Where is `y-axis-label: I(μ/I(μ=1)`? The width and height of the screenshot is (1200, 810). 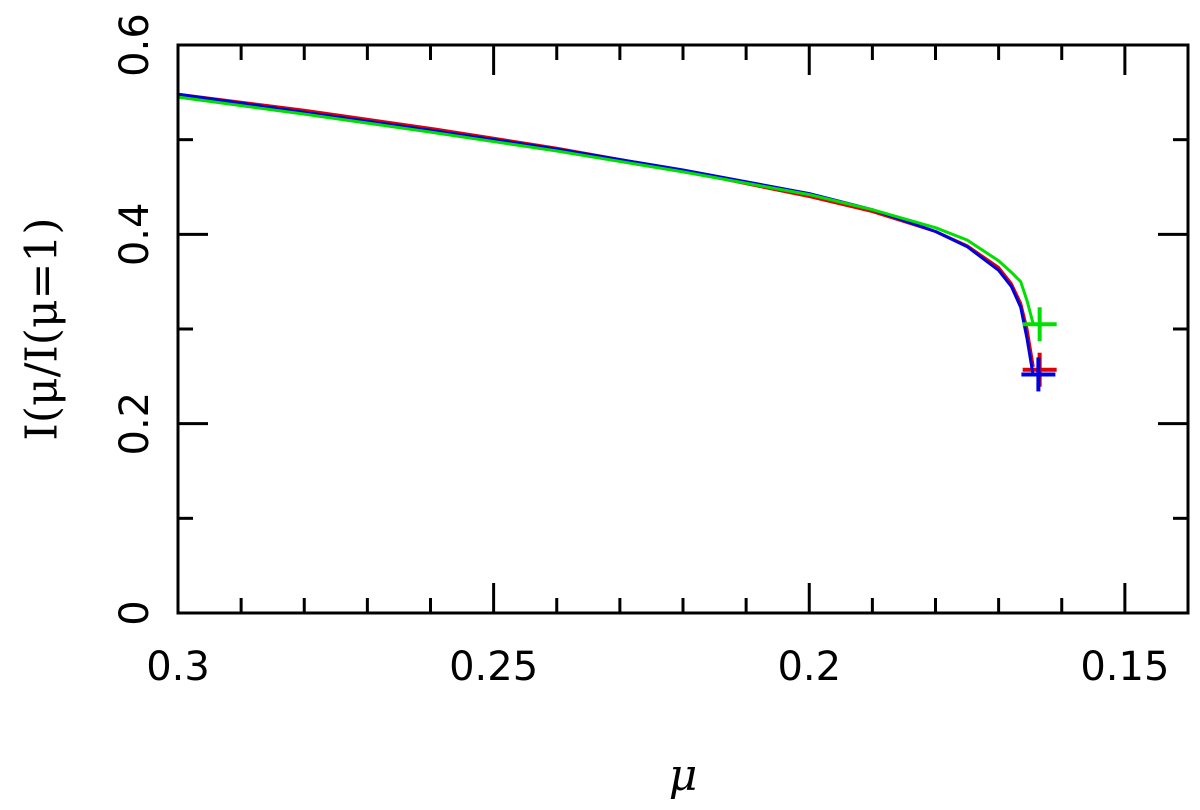 y-axis-label: I(μ/I(μ=1) is located at coordinates (42, 328).